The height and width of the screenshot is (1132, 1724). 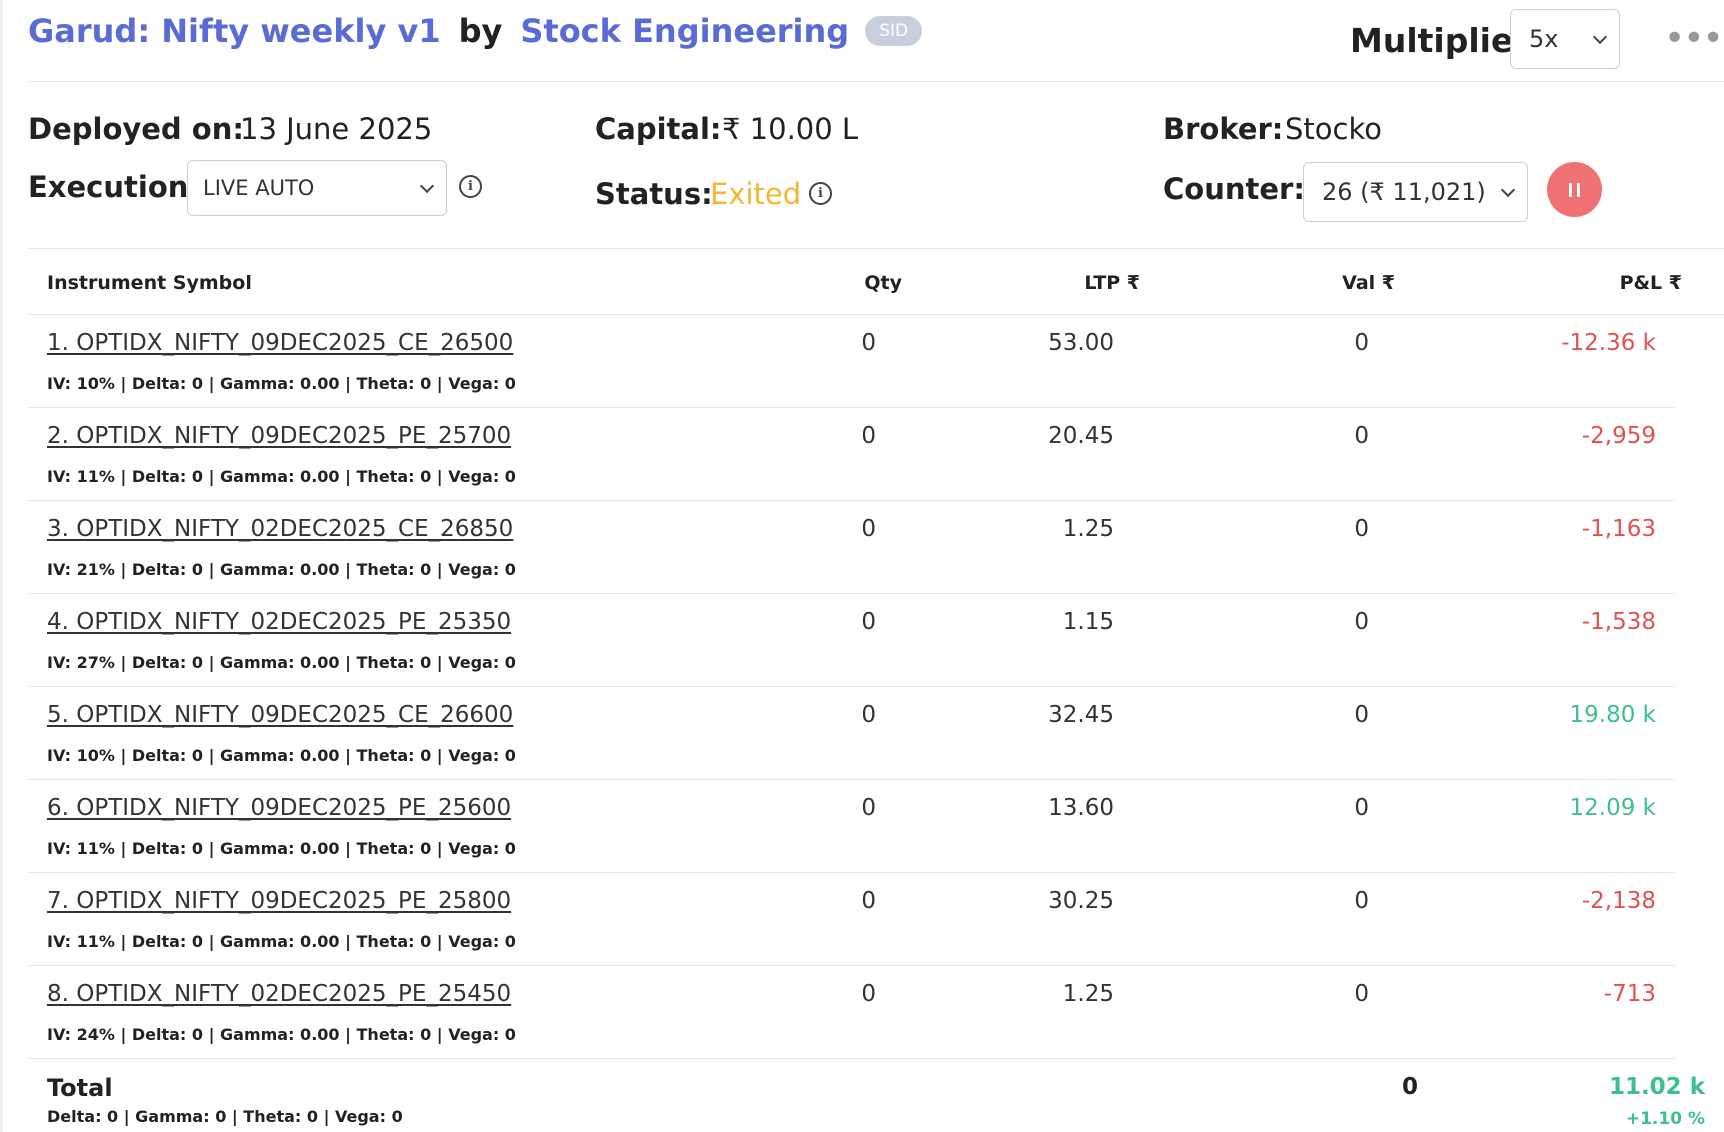 What do you see at coordinates (1409, 1087) in the screenshot?
I see `total-val: 0` at bounding box center [1409, 1087].